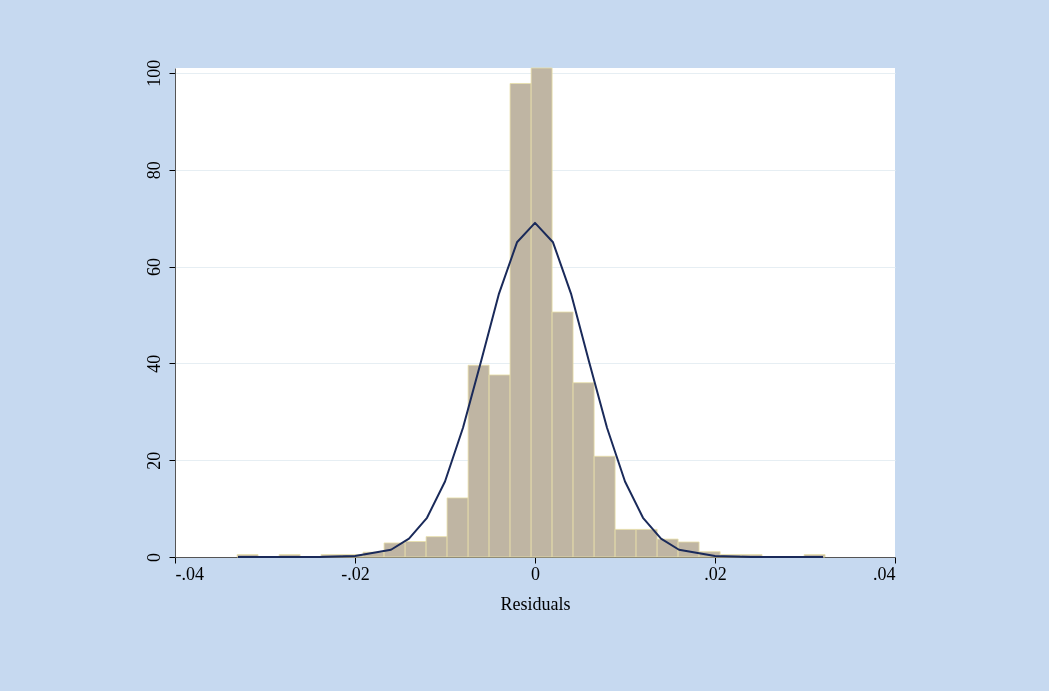  I want to click on x-tick-label: .04, so click(884, 573).